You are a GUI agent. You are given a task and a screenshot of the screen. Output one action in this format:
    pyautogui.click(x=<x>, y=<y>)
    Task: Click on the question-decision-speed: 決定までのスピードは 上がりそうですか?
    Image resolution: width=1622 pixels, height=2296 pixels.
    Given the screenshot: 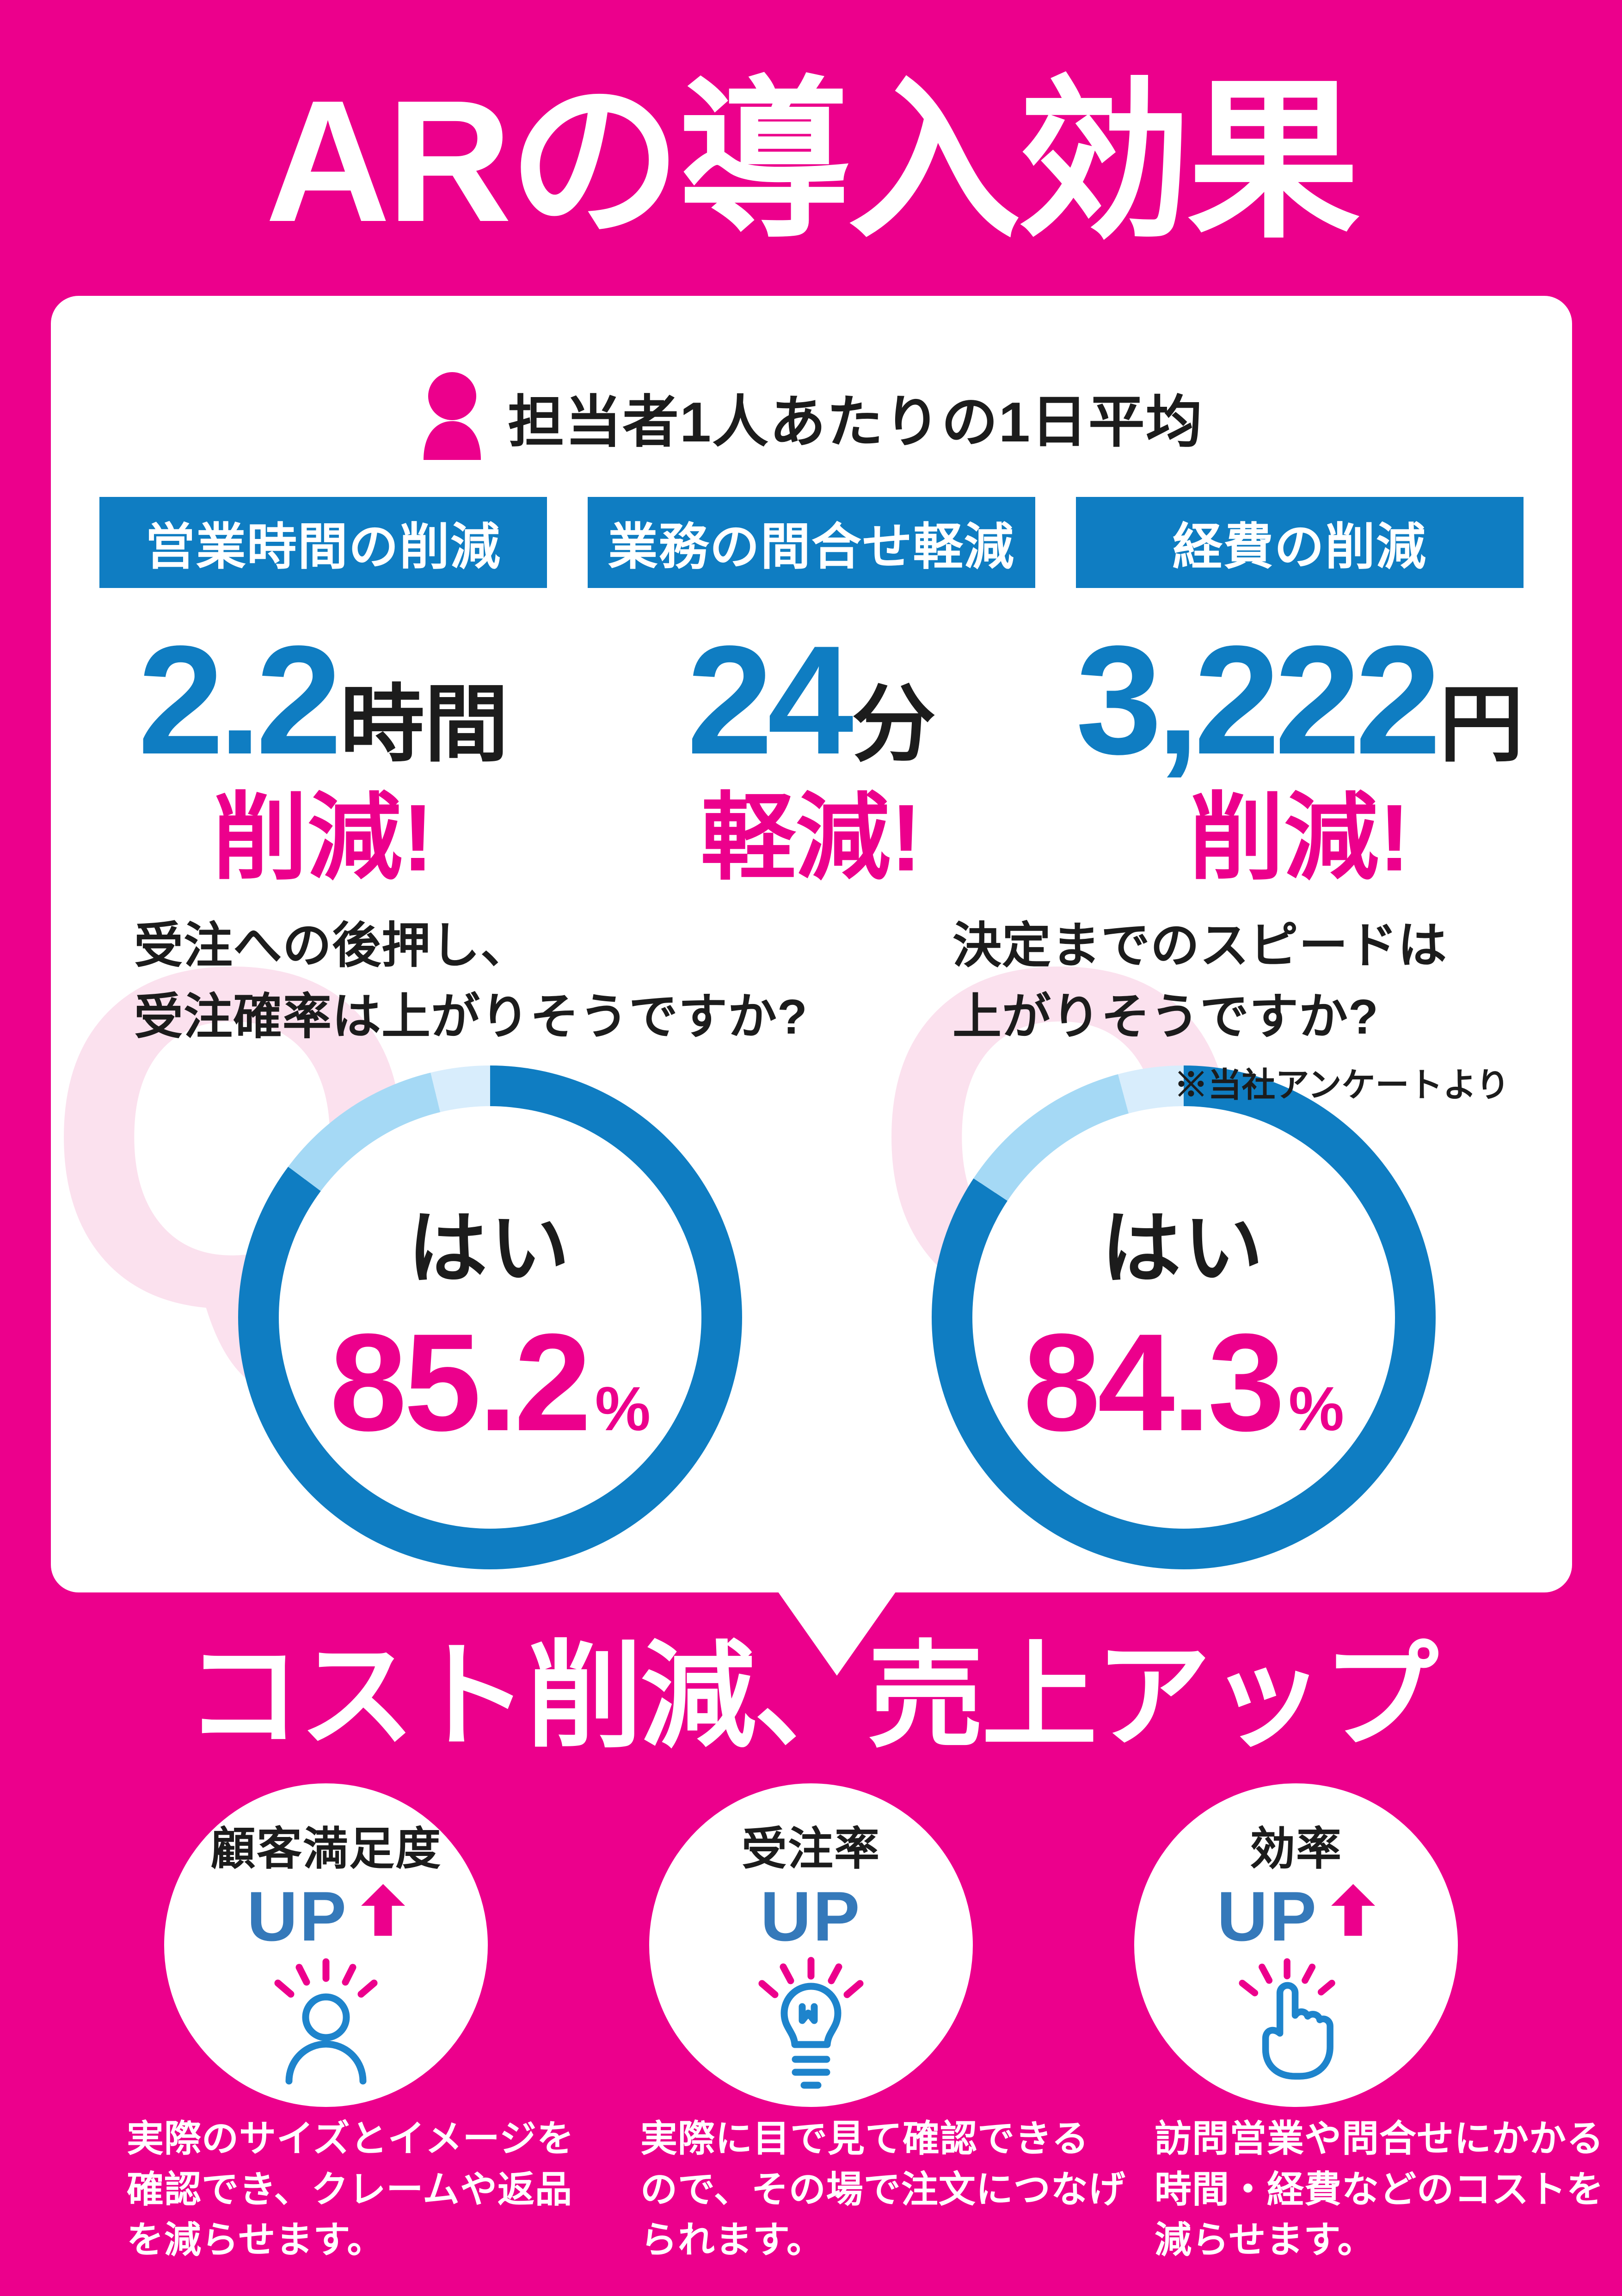 What is the action you would take?
    pyautogui.click(x=1199, y=981)
    